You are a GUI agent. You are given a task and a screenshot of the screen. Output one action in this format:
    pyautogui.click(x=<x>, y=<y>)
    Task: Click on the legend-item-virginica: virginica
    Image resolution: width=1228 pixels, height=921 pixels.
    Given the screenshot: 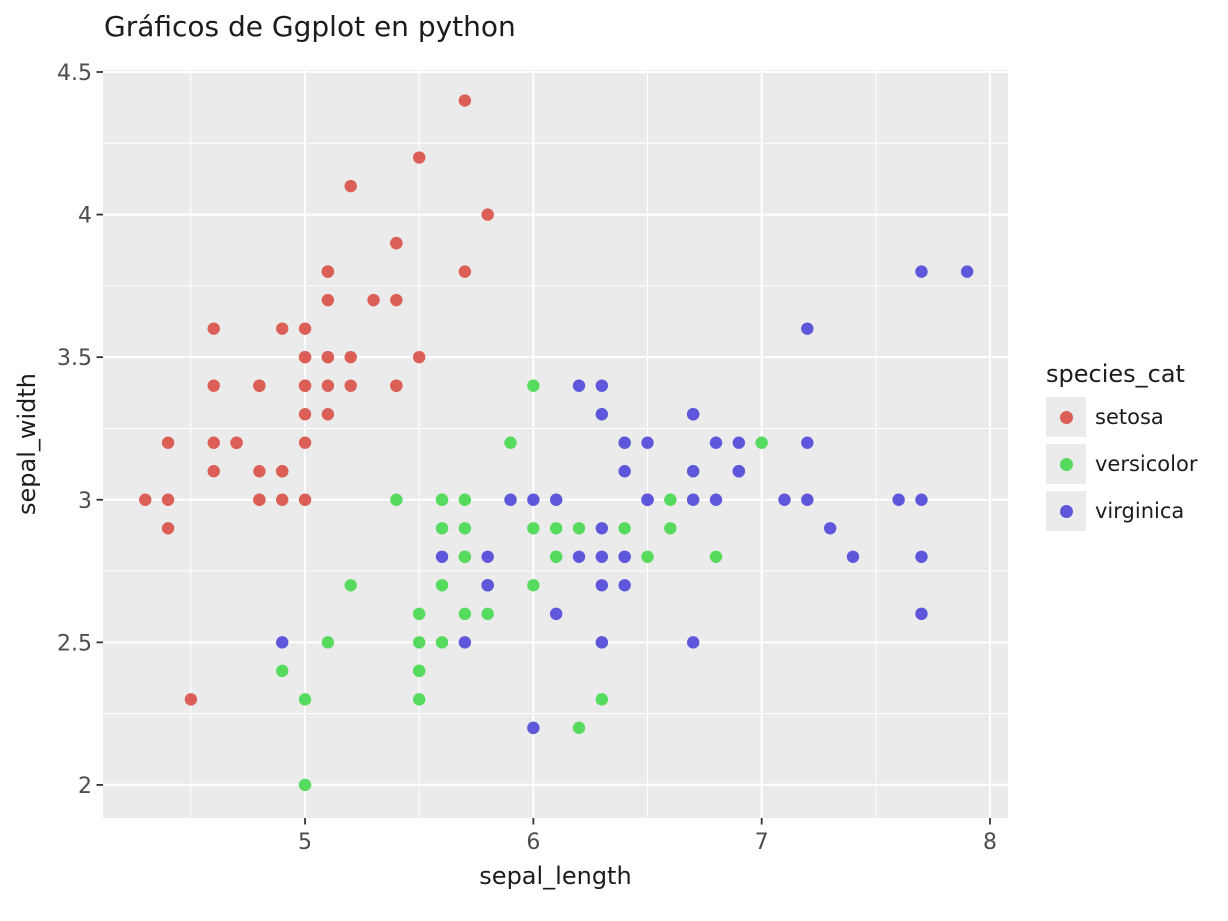 What is the action you would take?
    pyautogui.click(x=1121, y=511)
    